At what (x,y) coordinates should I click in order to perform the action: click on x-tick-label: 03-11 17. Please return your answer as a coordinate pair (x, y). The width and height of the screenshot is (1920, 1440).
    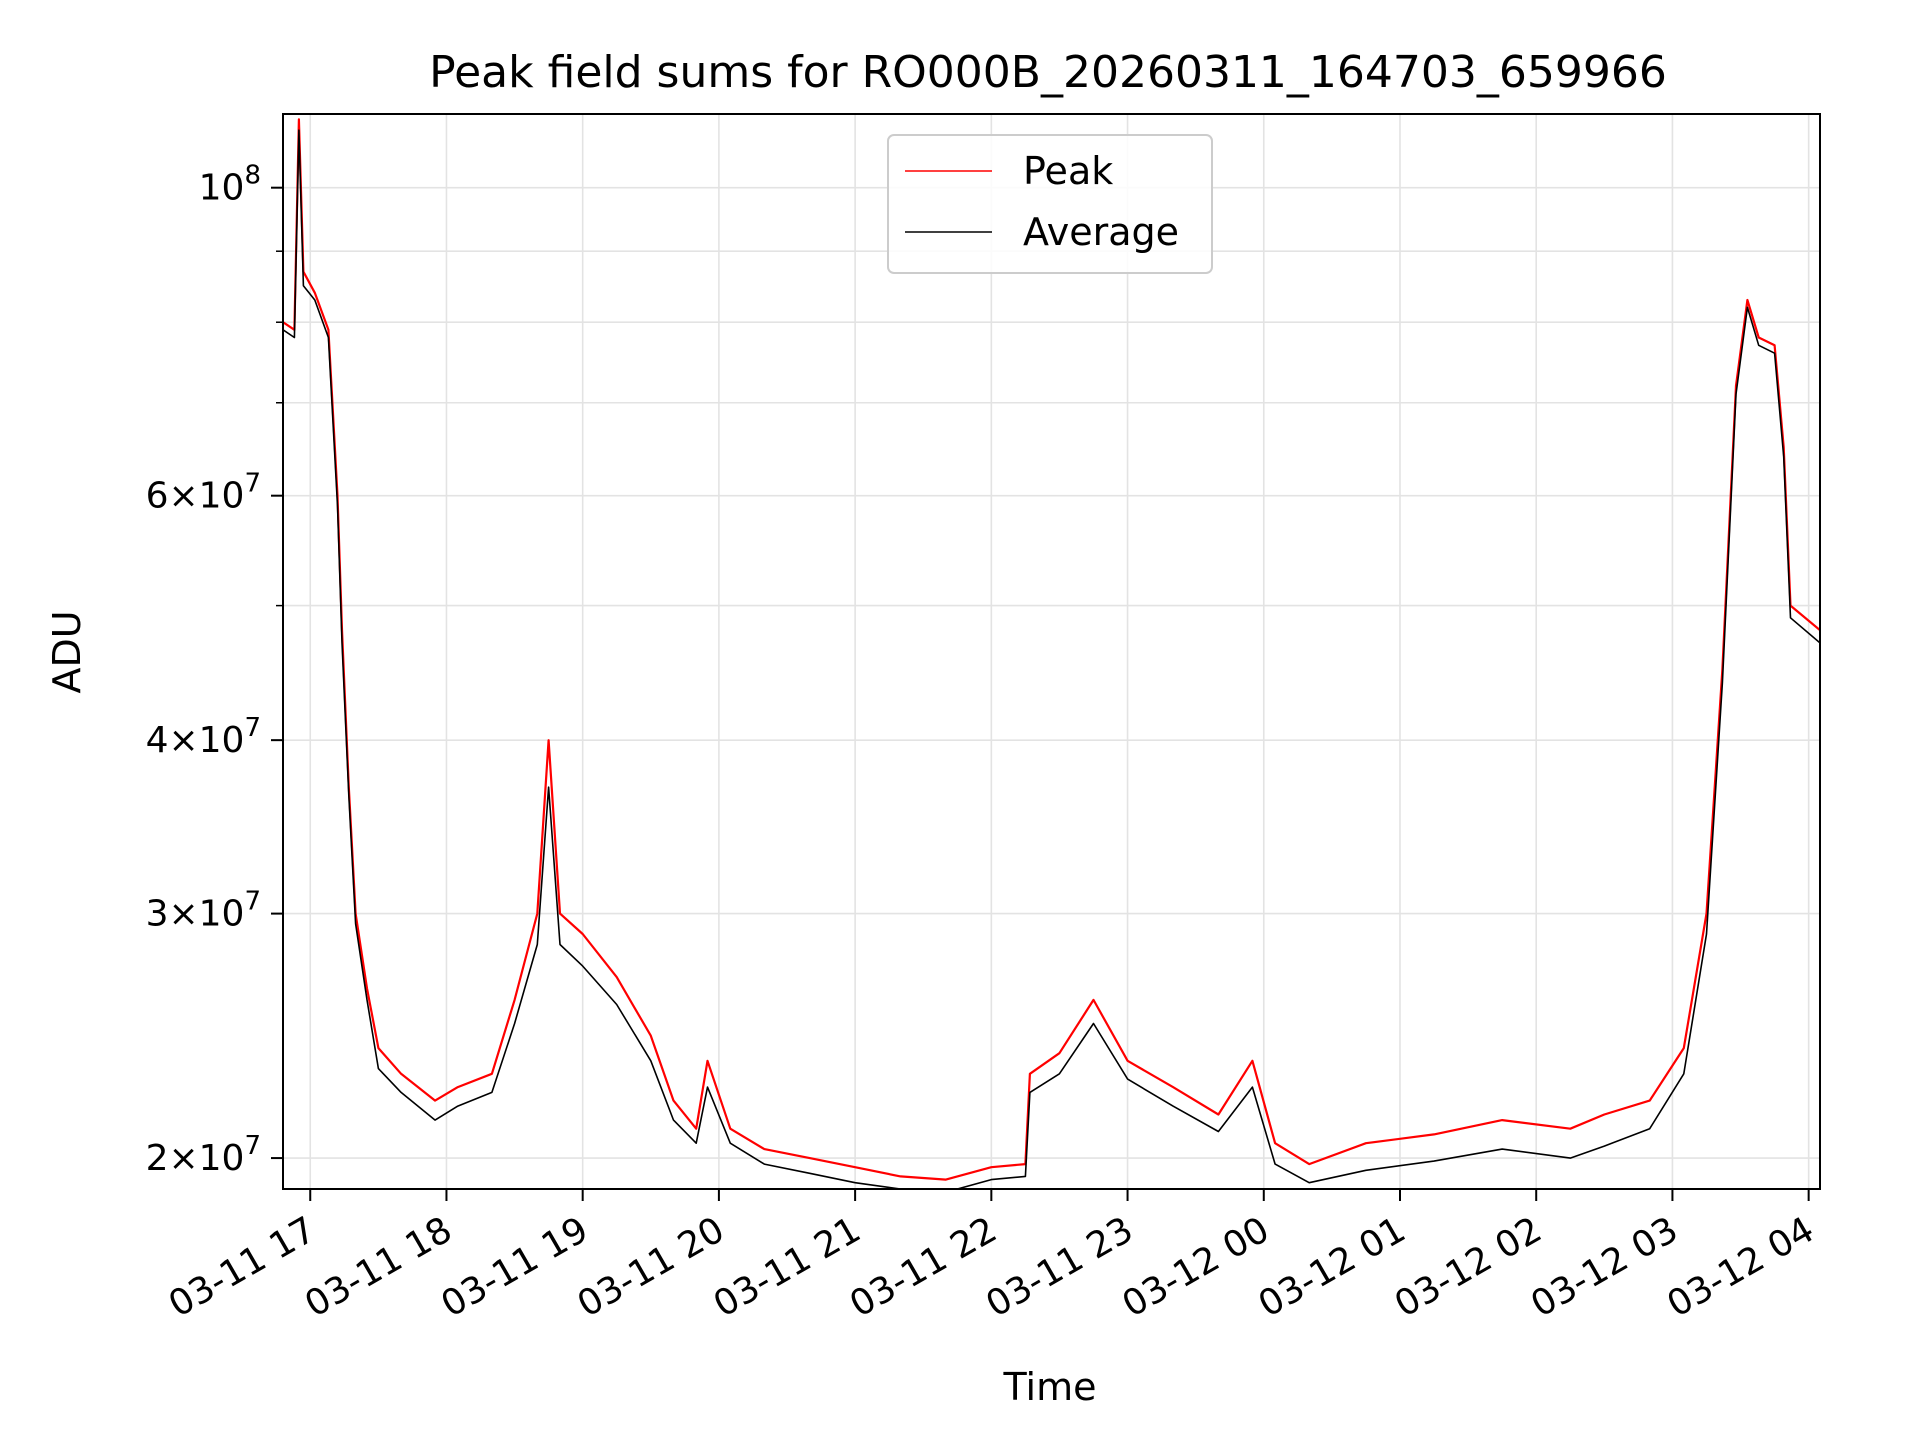
    Looking at the image, I should click on (242, 1267).